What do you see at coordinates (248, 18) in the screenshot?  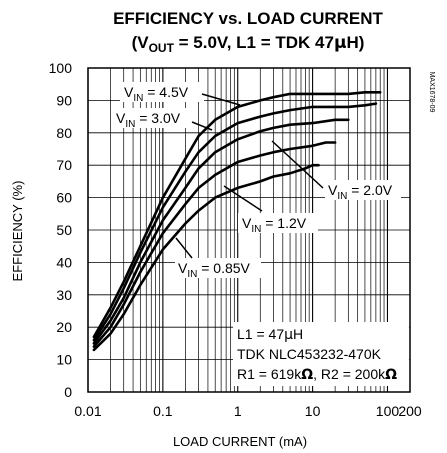 I see `chart-title: EFFICIENCY vs. LOAD CURRENT` at bounding box center [248, 18].